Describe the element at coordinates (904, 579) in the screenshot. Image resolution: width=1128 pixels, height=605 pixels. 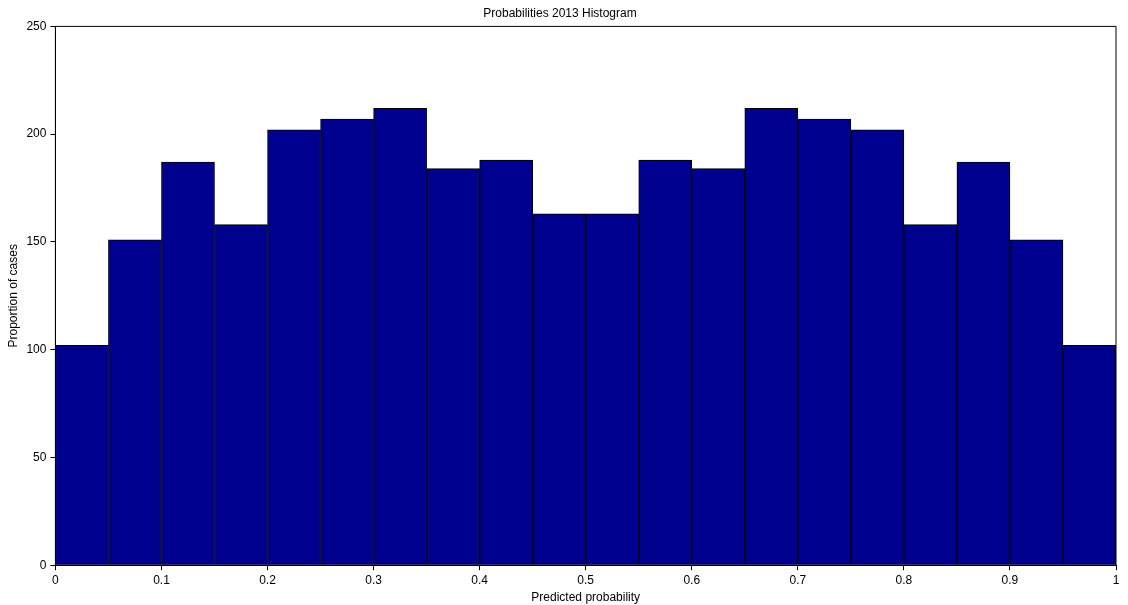
I see `x-tick-label: 0.8` at that location.